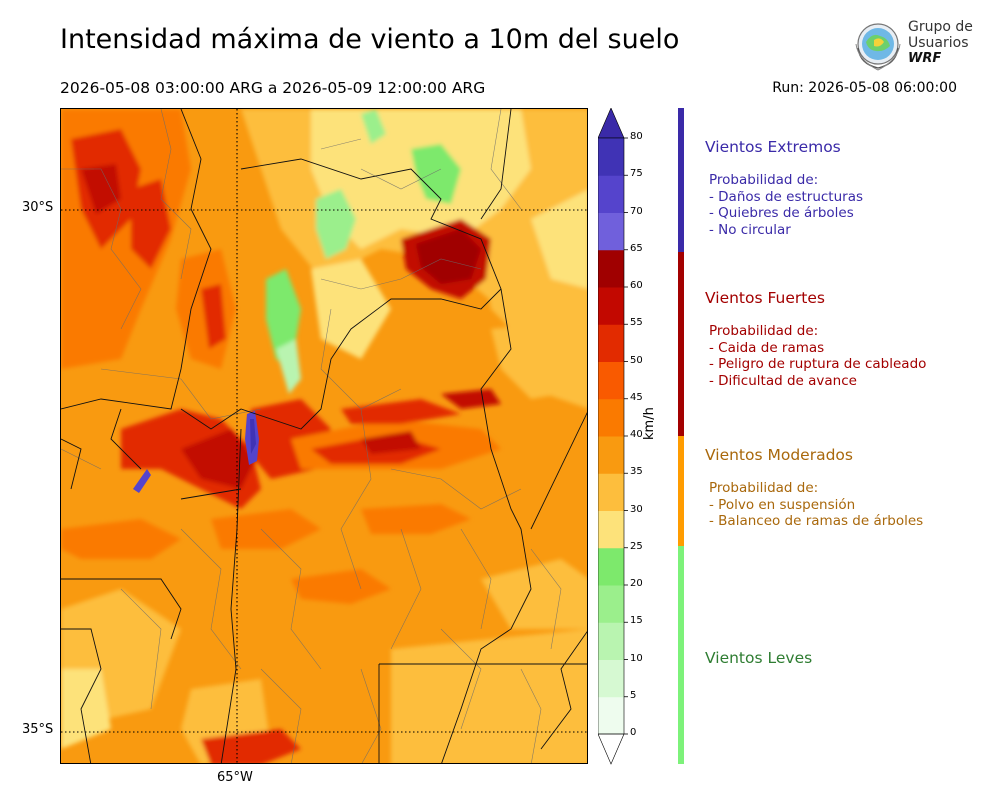 The image size is (1000, 800). I want to click on colorbar-tick-label: 35, so click(636, 472).